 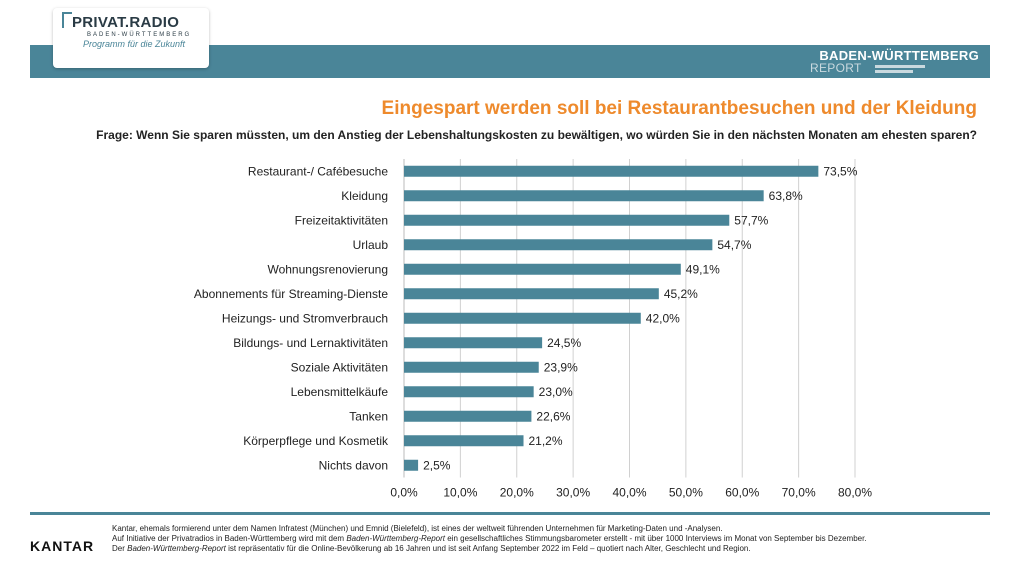 I want to click on category-label: Abonnements für Streaming-Dienste, so click(x=291, y=294).